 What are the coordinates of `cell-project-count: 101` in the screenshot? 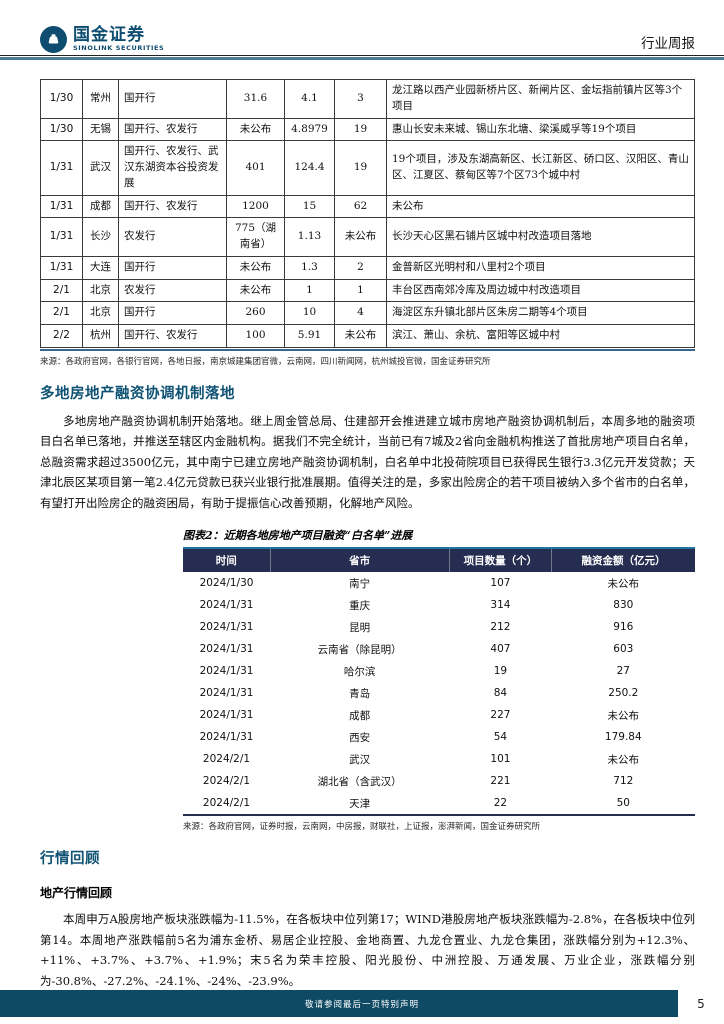 It's located at (500, 759).